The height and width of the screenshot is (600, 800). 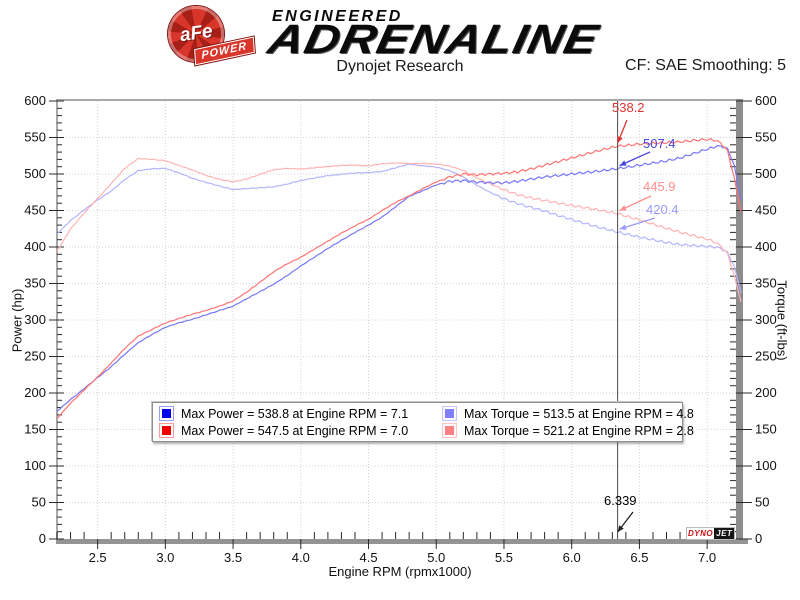 What do you see at coordinates (301, 557) in the screenshot?
I see `svg-text: 4.0` at bounding box center [301, 557].